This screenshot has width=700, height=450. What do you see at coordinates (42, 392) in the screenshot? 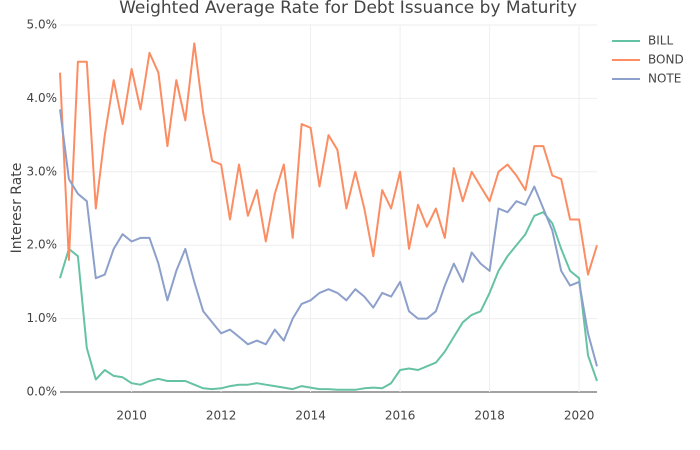
I see `y-tick-label: 0.0%` at bounding box center [42, 392].